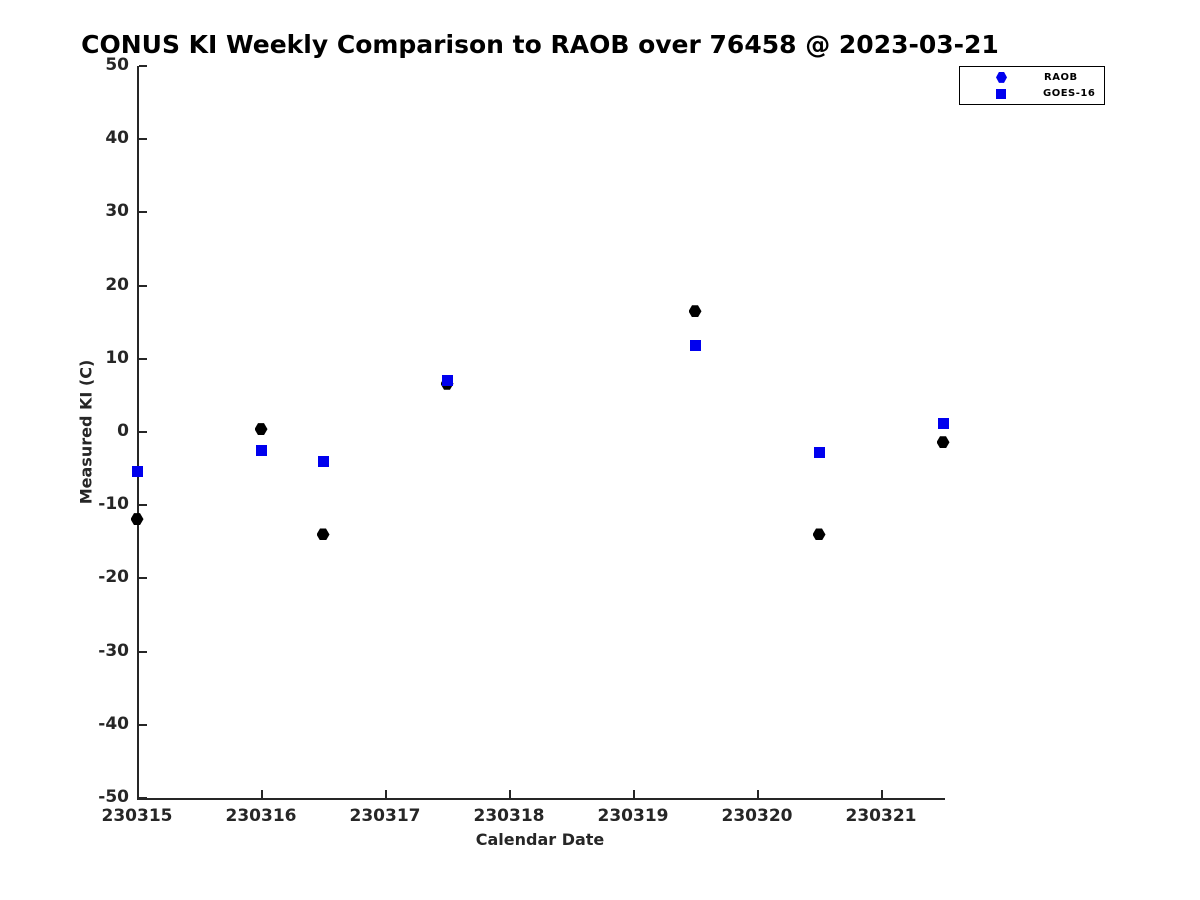 This screenshot has width=1200, height=900. What do you see at coordinates (1001, 93) in the screenshot?
I see `goes-16-marker-icon` at bounding box center [1001, 93].